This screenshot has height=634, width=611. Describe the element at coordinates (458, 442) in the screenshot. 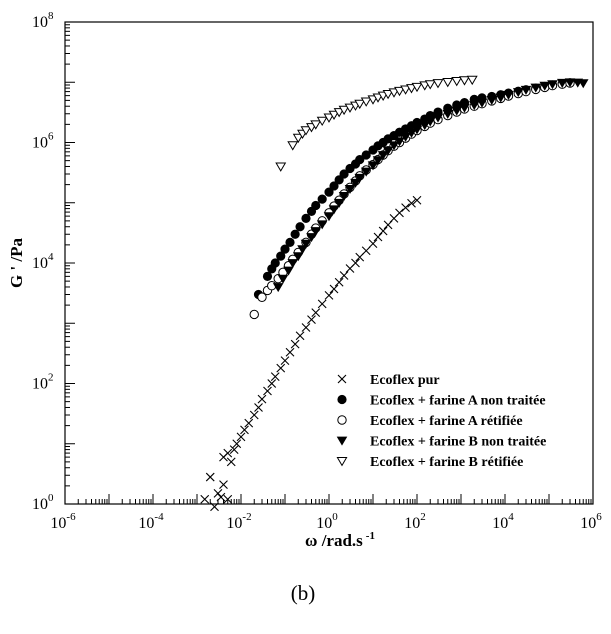

I see `legend-label: Ecoflex + farine B non traitée` at that location.